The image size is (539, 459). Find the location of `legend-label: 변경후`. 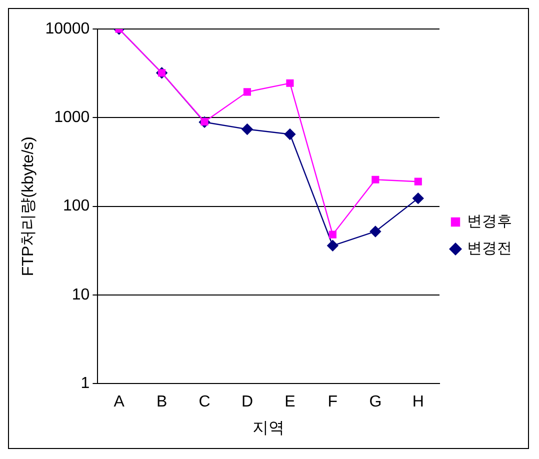

legend-label: 변경후 is located at coordinates (489, 221).